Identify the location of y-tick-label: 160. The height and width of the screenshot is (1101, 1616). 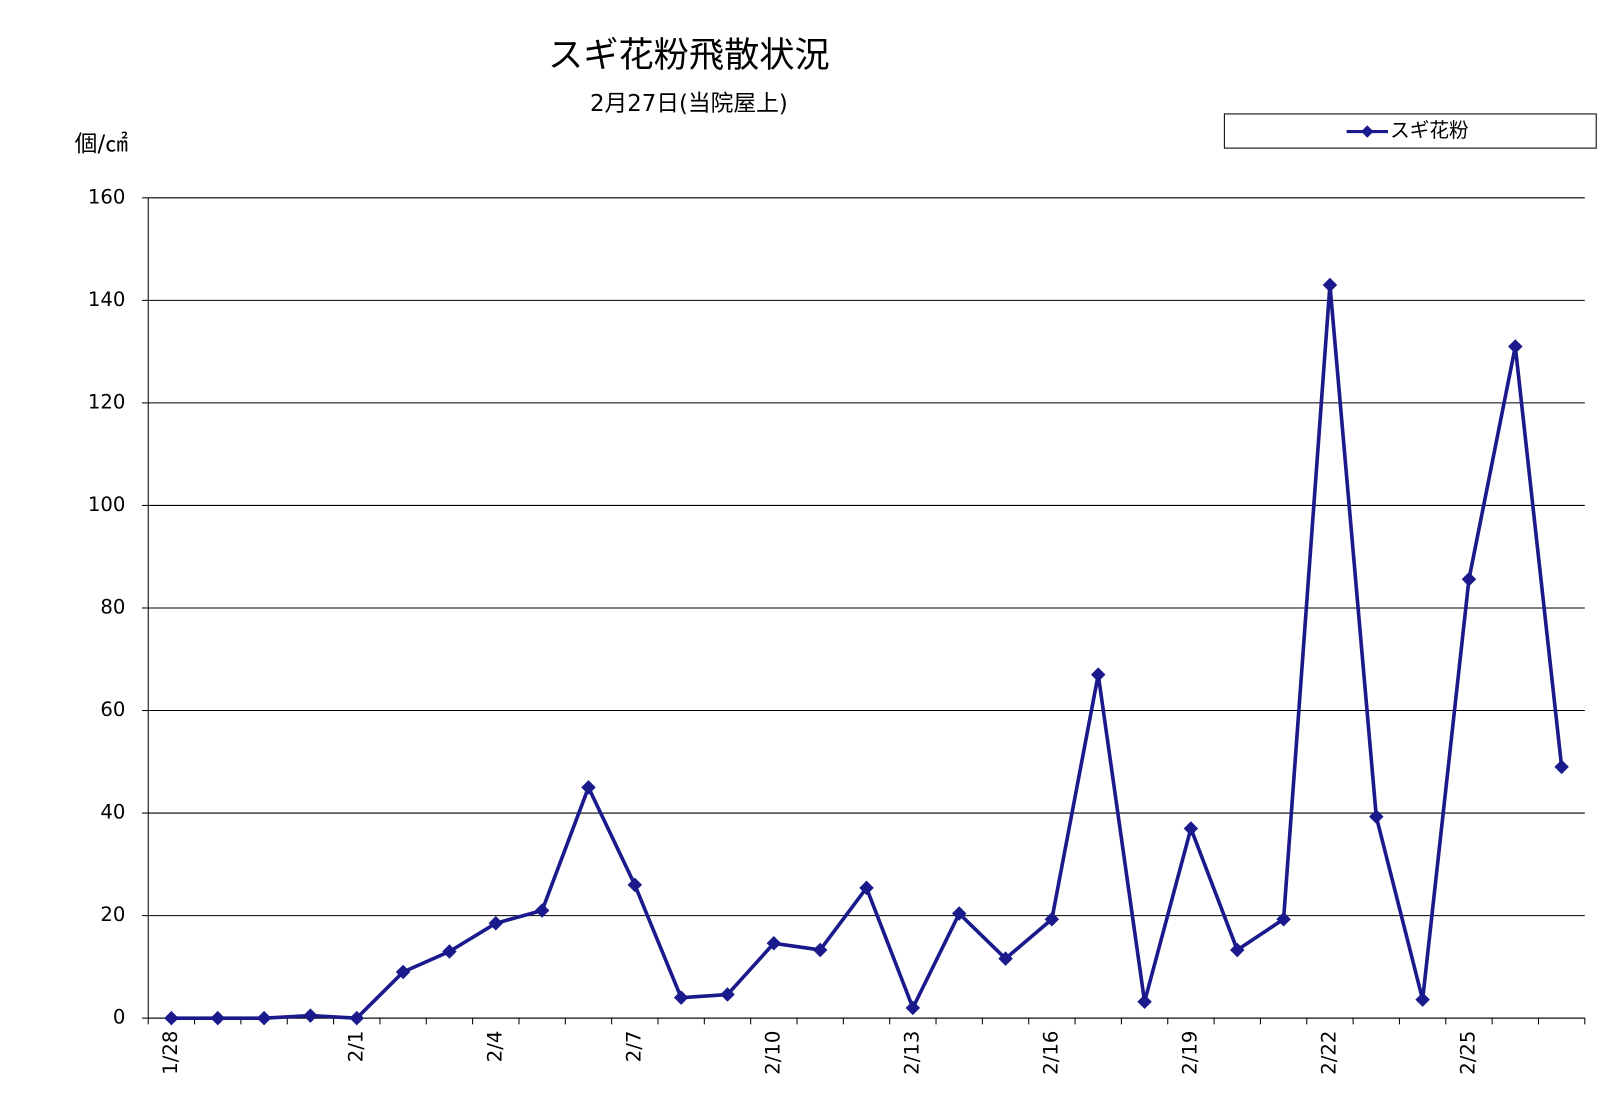
(107, 196).